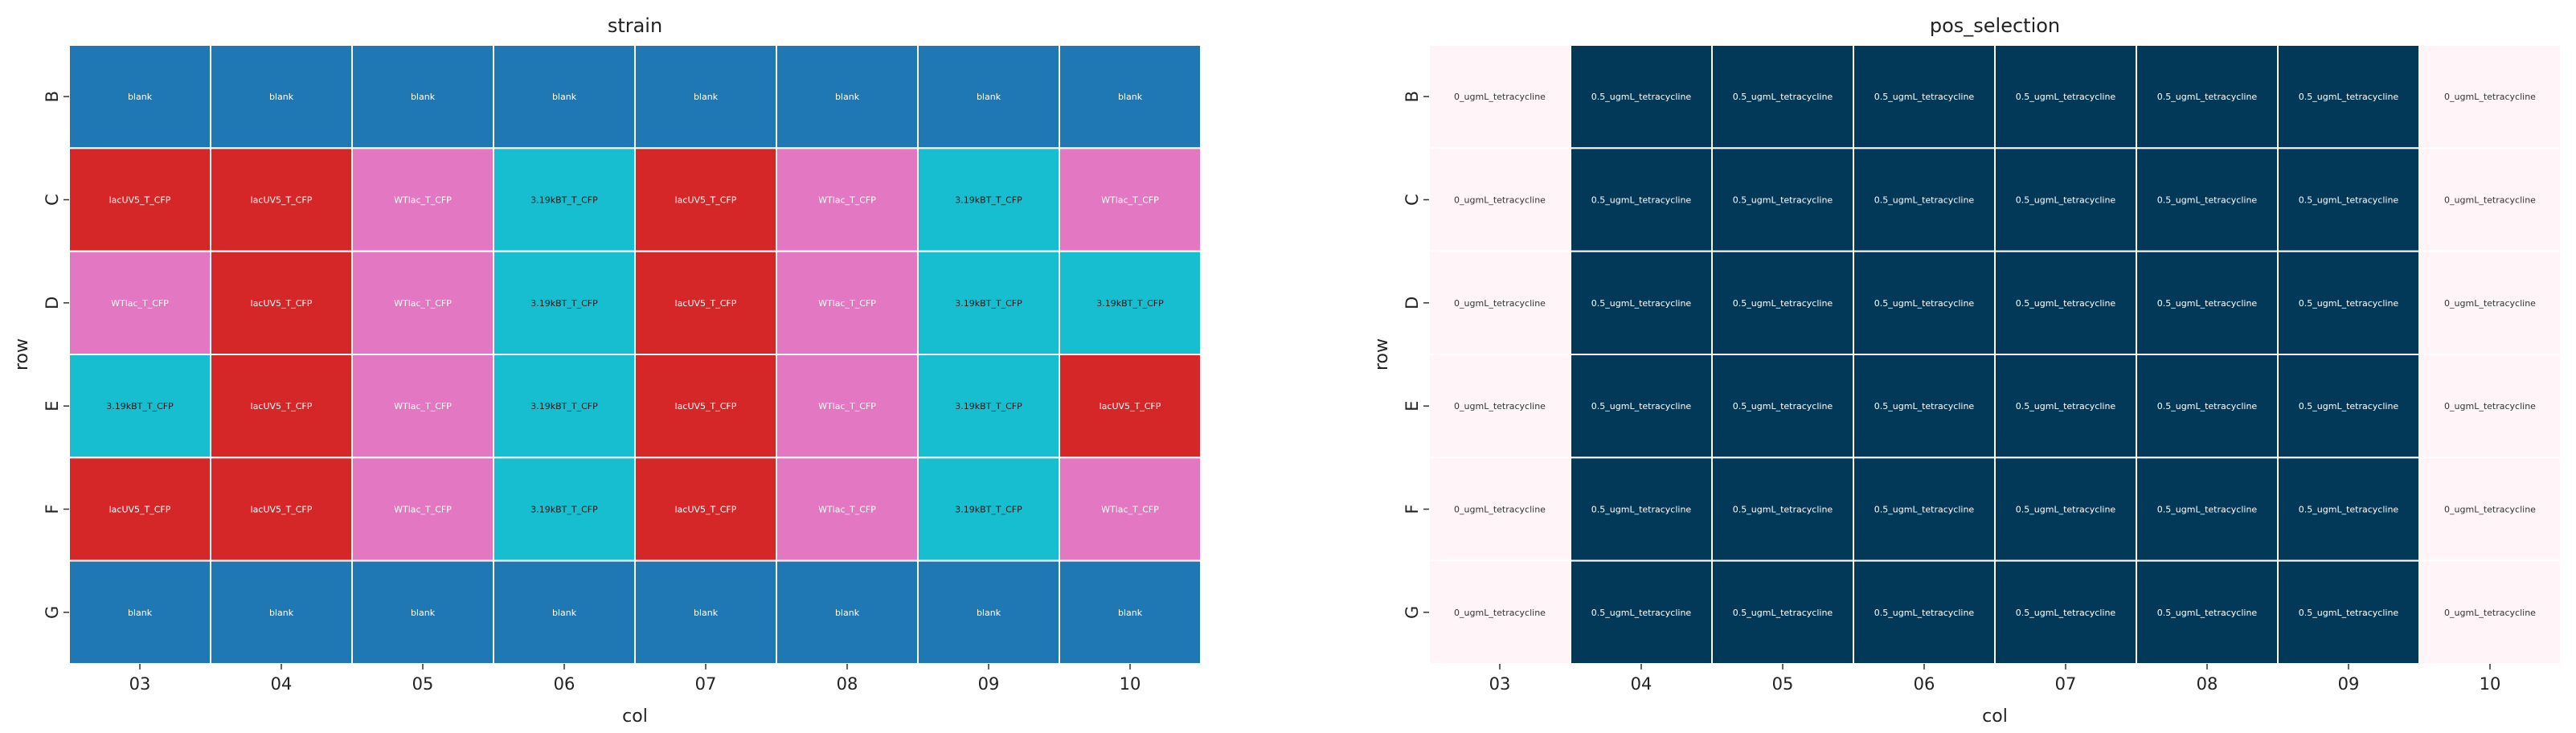  What do you see at coordinates (1416, 355) in the screenshot?
I see `y-tick-labels: B C D E F G` at bounding box center [1416, 355].